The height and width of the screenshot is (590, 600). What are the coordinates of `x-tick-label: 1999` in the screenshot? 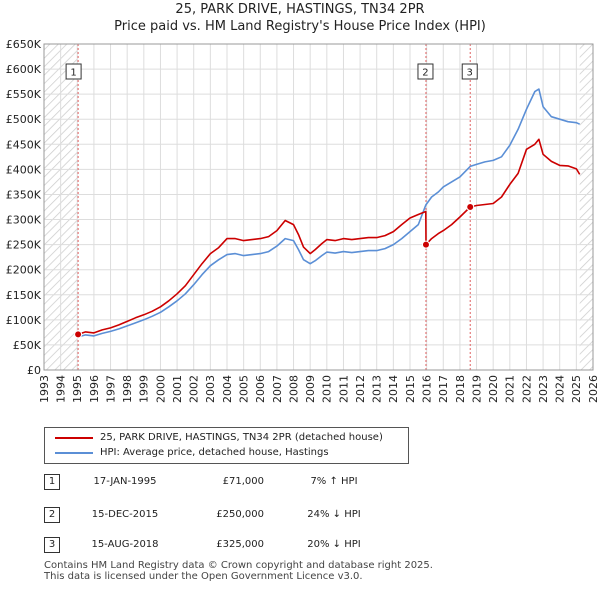 It's located at (144, 389).